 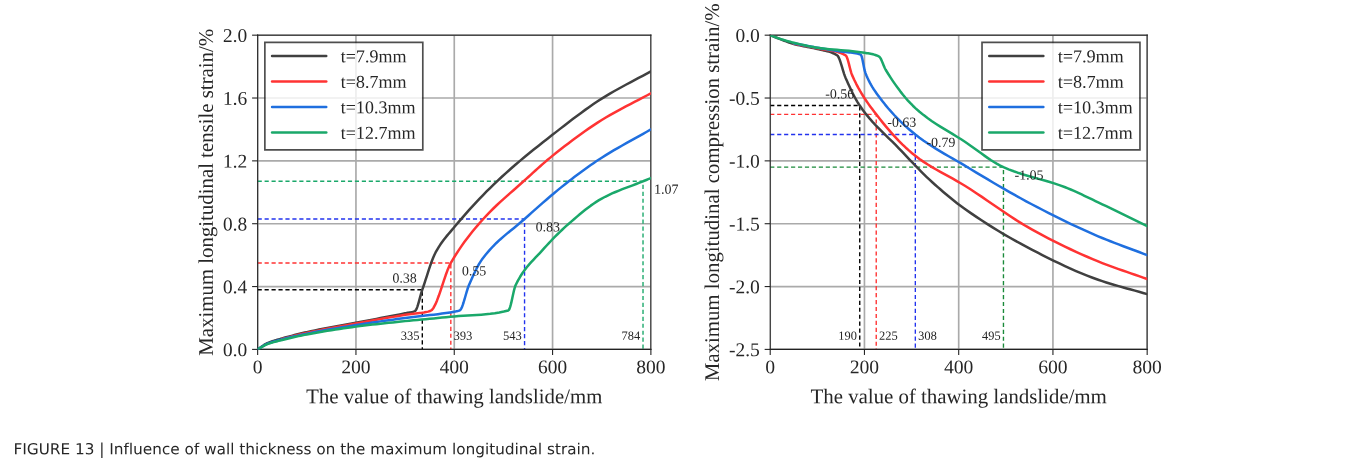 What do you see at coordinates (410, 335) in the screenshot?
I see `annotation: 335` at bounding box center [410, 335].